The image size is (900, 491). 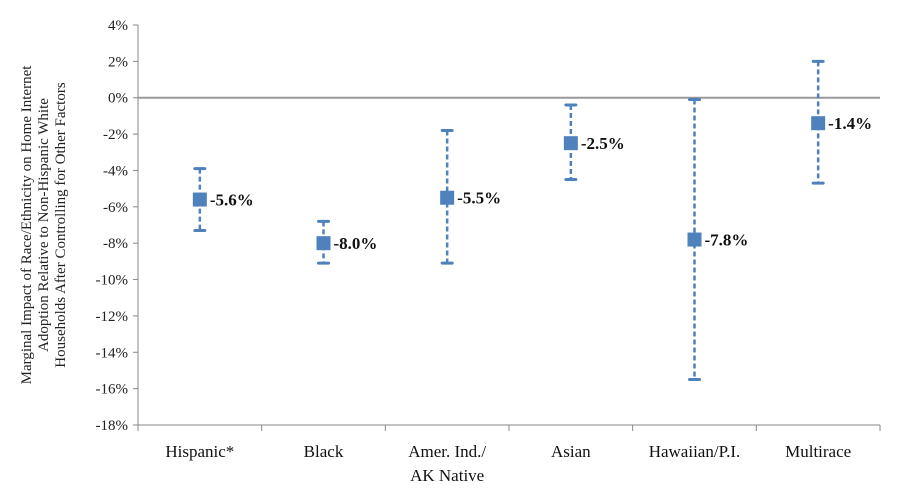 I want to click on y-tick-label: -6%, so click(x=115, y=208).